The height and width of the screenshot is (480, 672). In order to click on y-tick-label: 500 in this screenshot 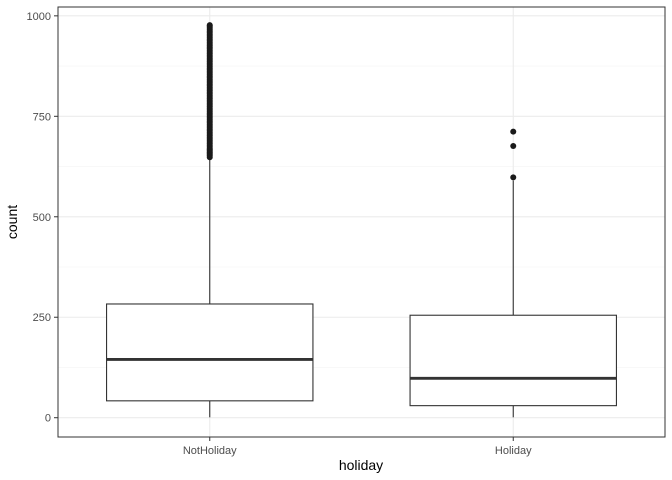, I will do `click(42, 218)`.